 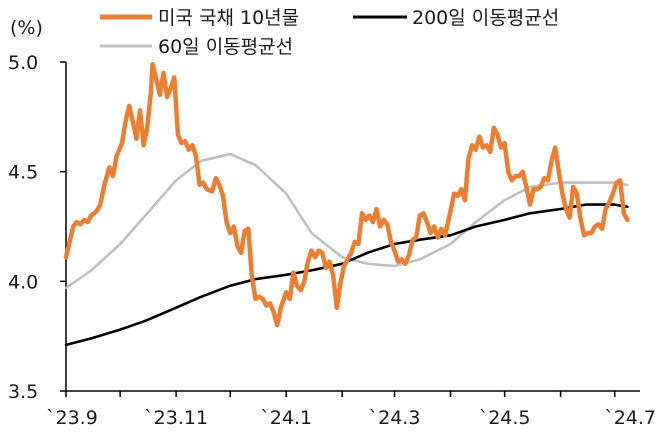 What do you see at coordinates (26, 28) in the screenshot?
I see `y-axis-unit-label: (%)` at bounding box center [26, 28].